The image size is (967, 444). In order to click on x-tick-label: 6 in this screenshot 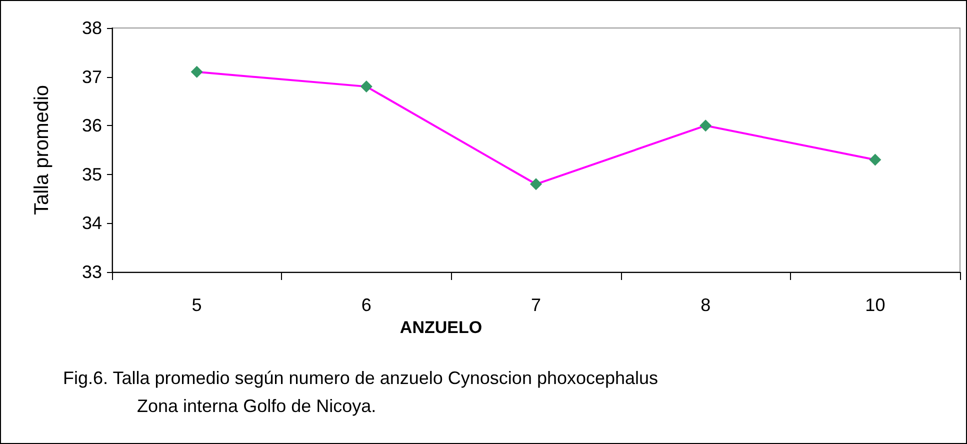, I will do `click(366, 305)`.